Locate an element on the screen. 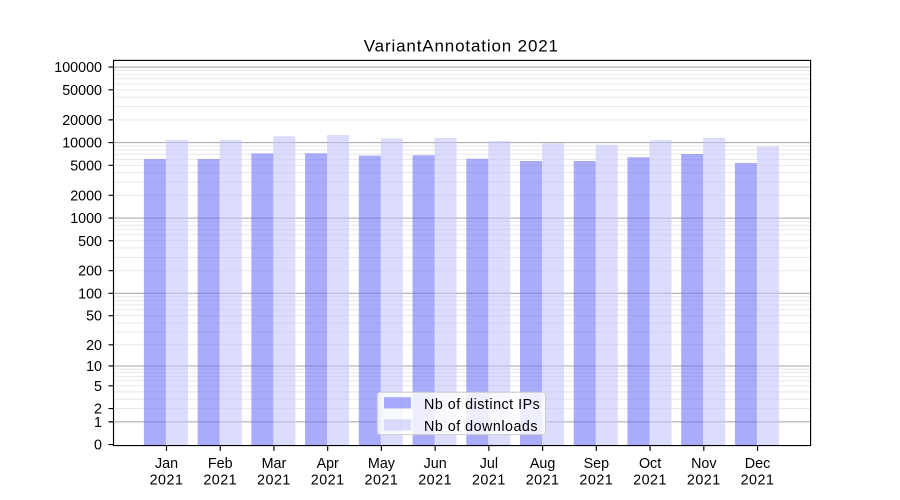 The image size is (900, 500). svg-text: 50 is located at coordinates (94, 317).